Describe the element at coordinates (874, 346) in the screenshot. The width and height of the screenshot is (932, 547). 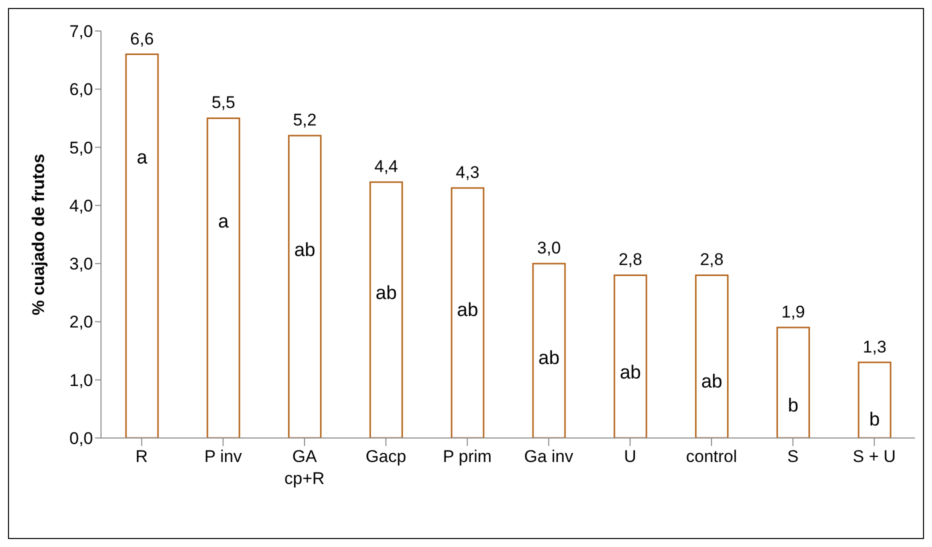
I see `data-label: 1,3` at that location.